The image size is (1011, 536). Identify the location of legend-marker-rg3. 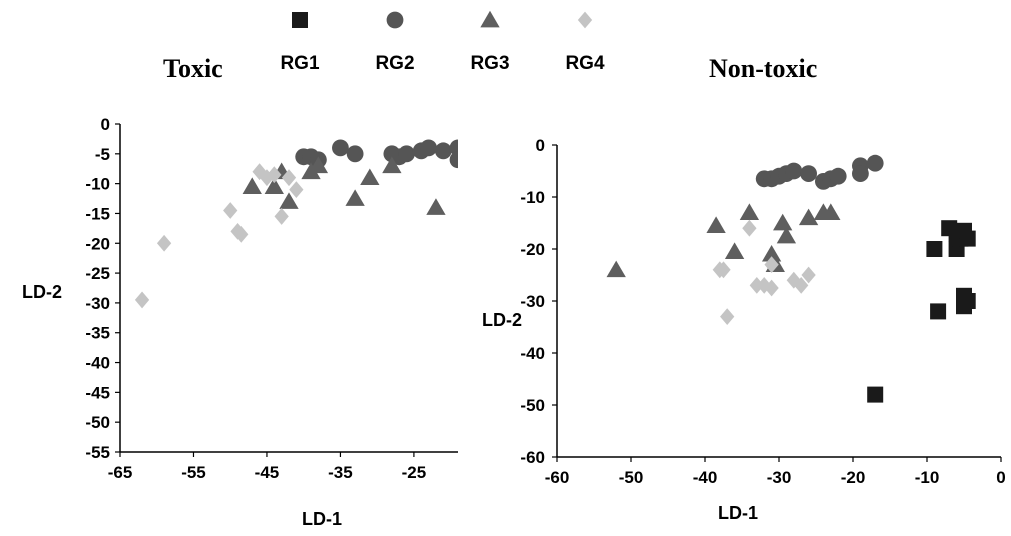
(490, 19).